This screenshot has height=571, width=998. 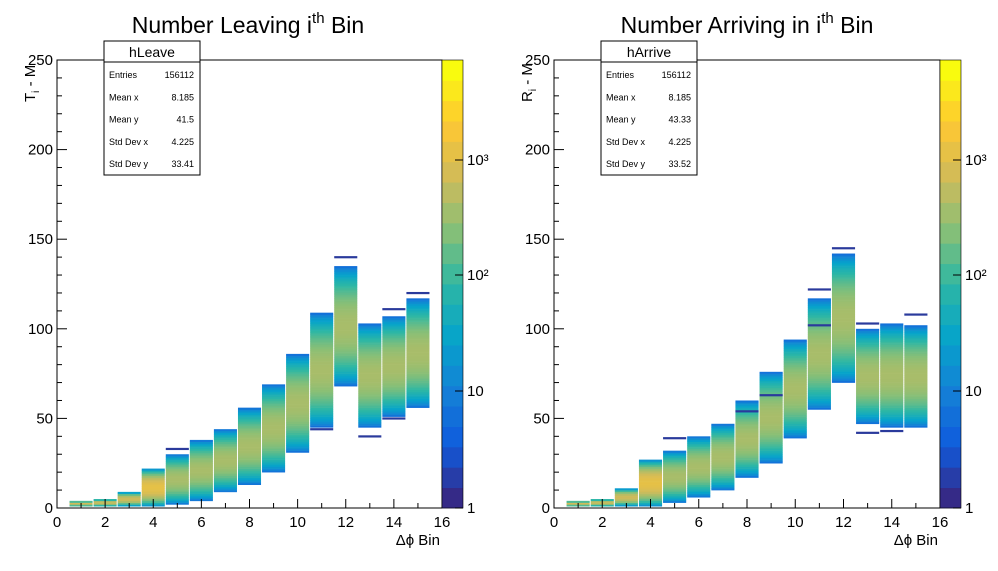 I want to click on stats-name: hLeave, so click(x=152, y=52).